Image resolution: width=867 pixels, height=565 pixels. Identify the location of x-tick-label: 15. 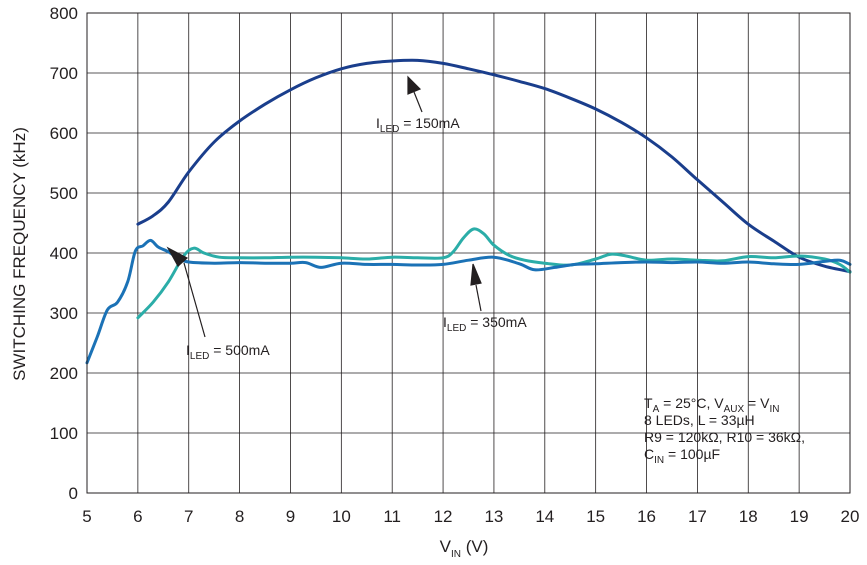
(595, 516).